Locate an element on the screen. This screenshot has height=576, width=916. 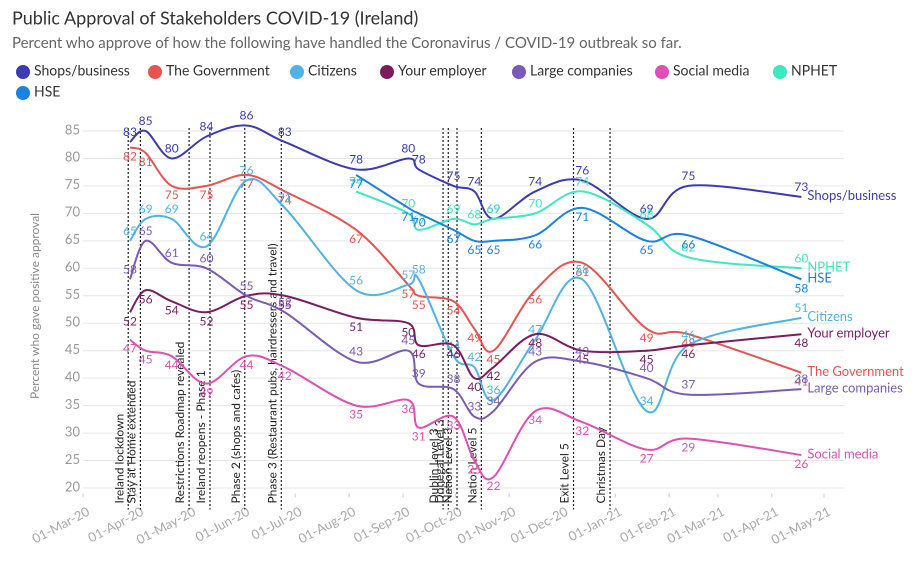
data-label: 77 is located at coordinates (356, 183).